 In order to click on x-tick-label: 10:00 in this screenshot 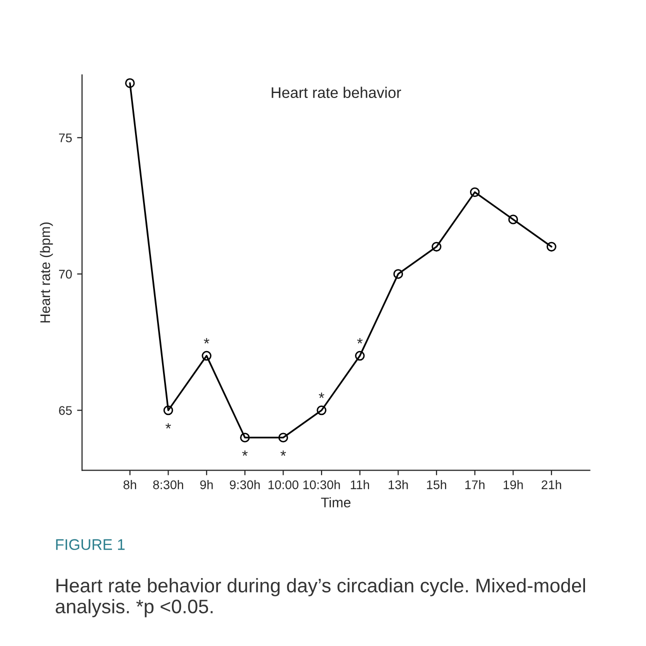, I will do `click(283, 485)`.